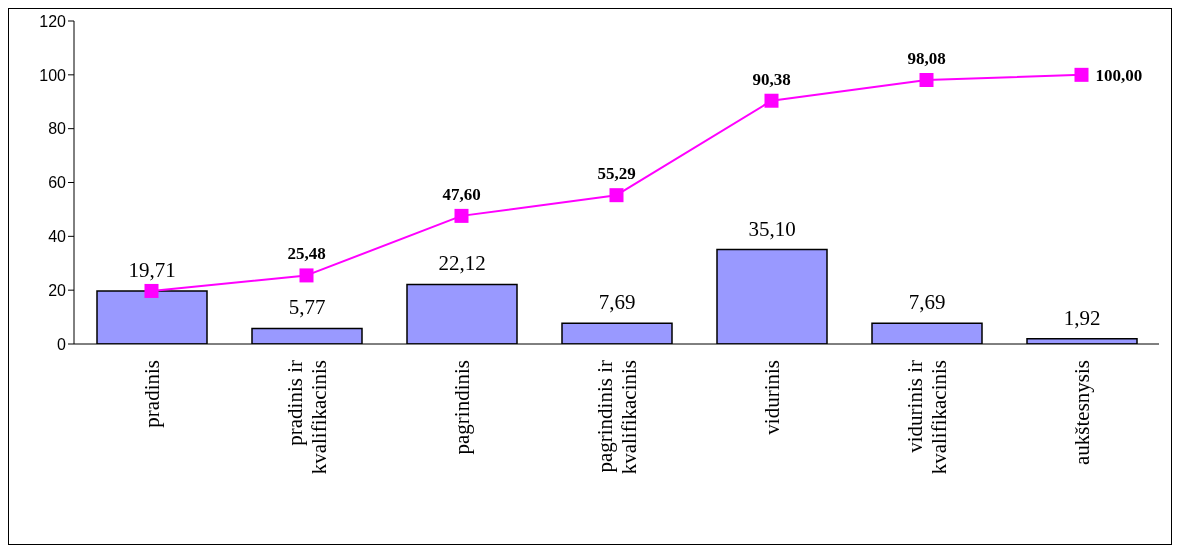 This screenshot has width=1180, height=553. What do you see at coordinates (62, 344) in the screenshot?
I see `y-tick-label: 0` at bounding box center [62, 344].